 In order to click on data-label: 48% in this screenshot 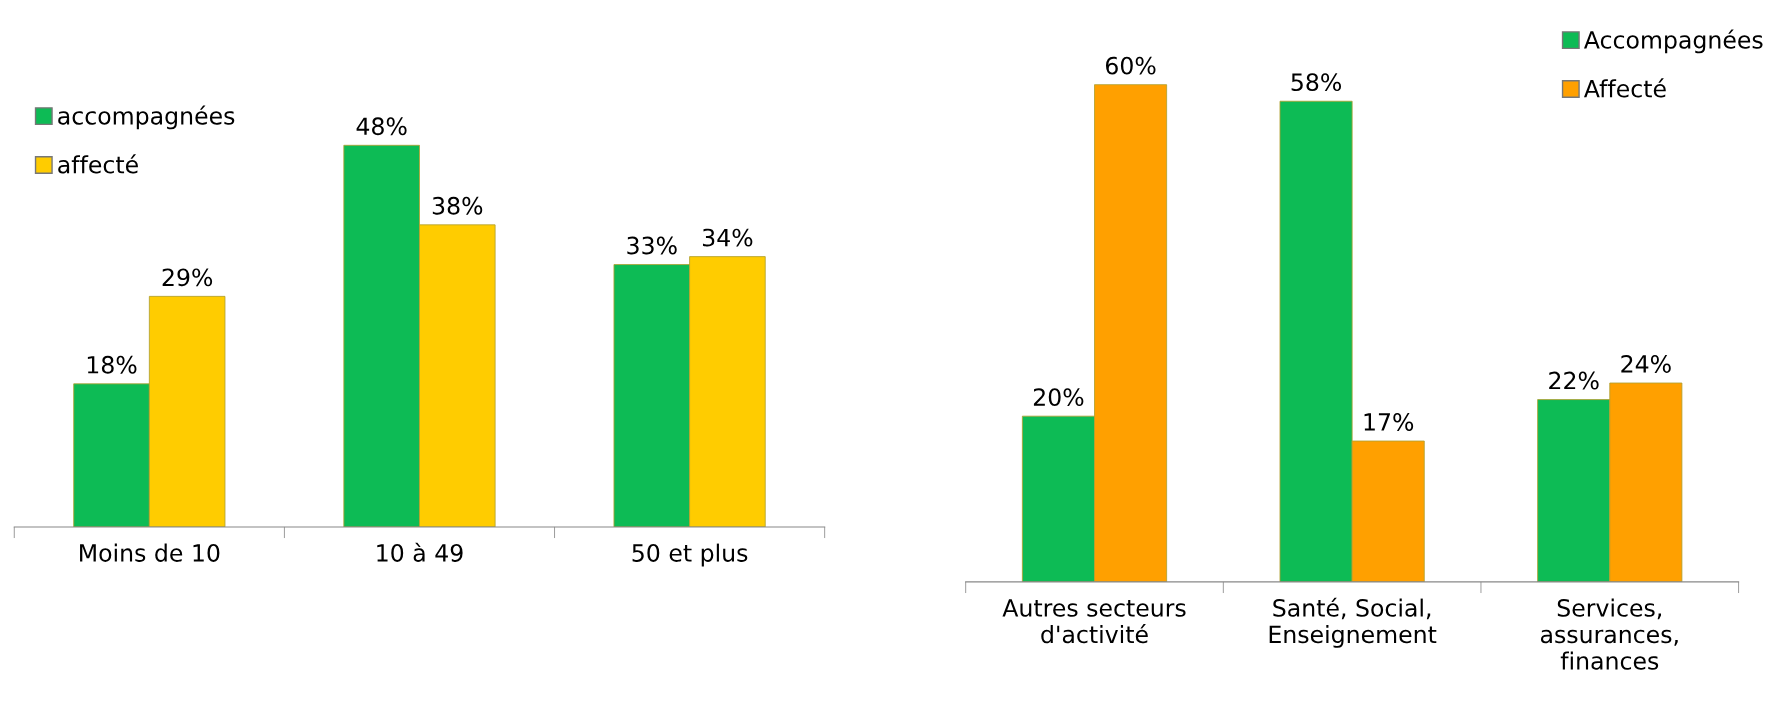, I will do `click(381, 126)`.